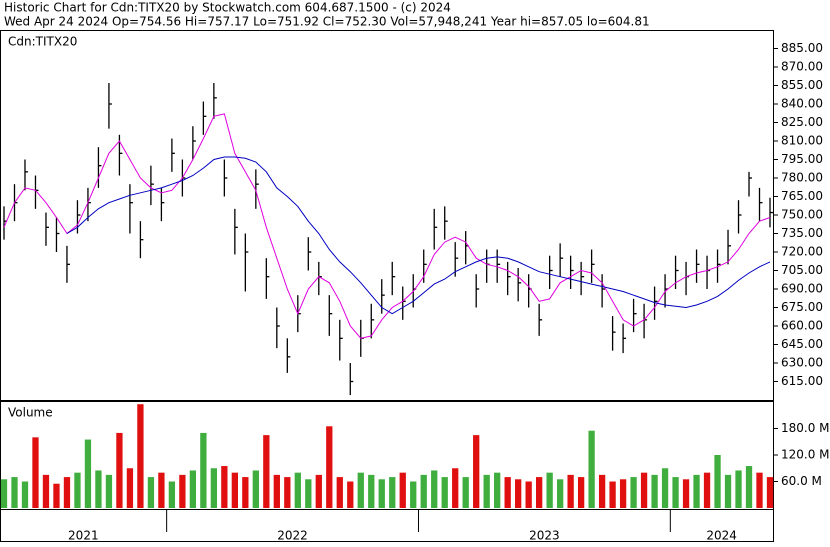 The width and height of the screenshot is (830, 547). What do you see at coordinates (802, 159) in the screenshot?
I see `y-tick-label: 795.00` at bounding box center [802, 159].